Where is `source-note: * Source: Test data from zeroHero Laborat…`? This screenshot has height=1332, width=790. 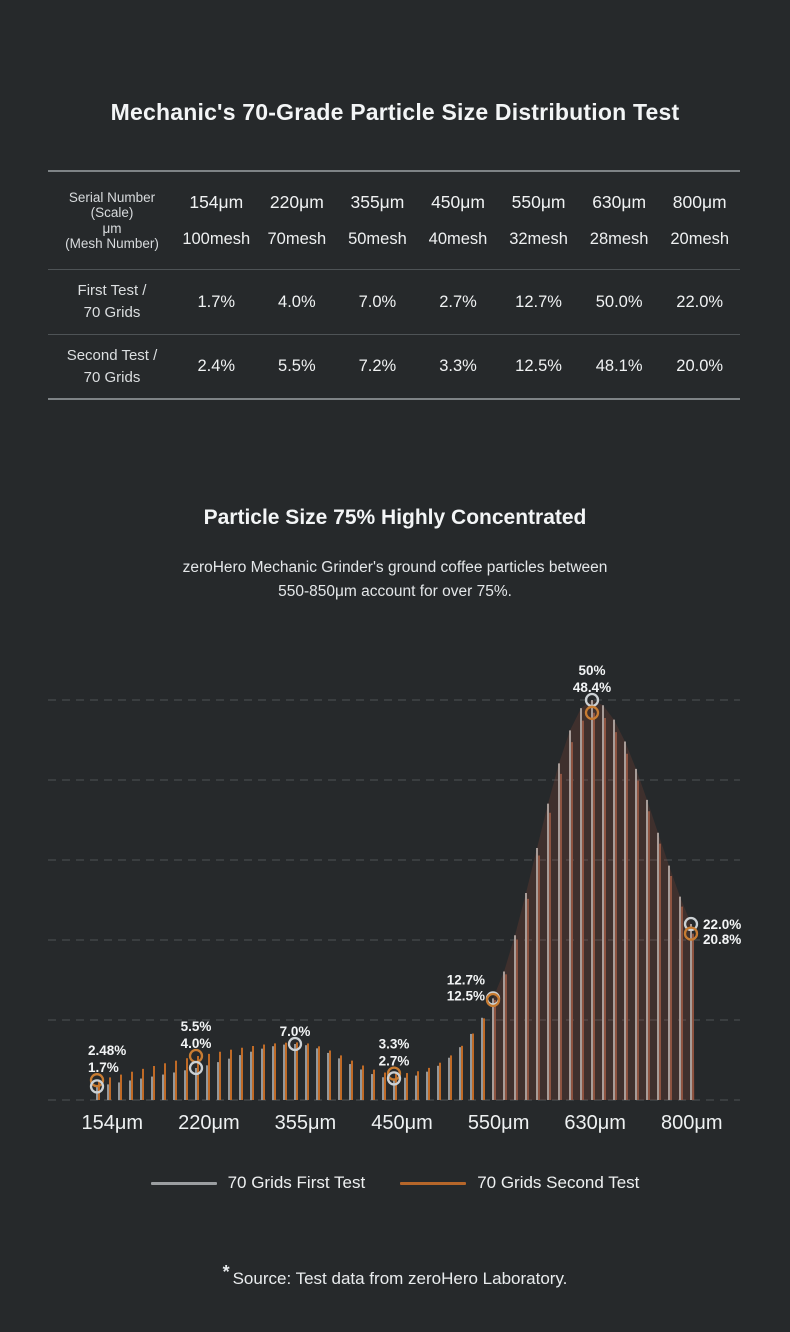 source-note: * Source: Test data from zeroHero Laborat… is located at coordinates (395, 1275).